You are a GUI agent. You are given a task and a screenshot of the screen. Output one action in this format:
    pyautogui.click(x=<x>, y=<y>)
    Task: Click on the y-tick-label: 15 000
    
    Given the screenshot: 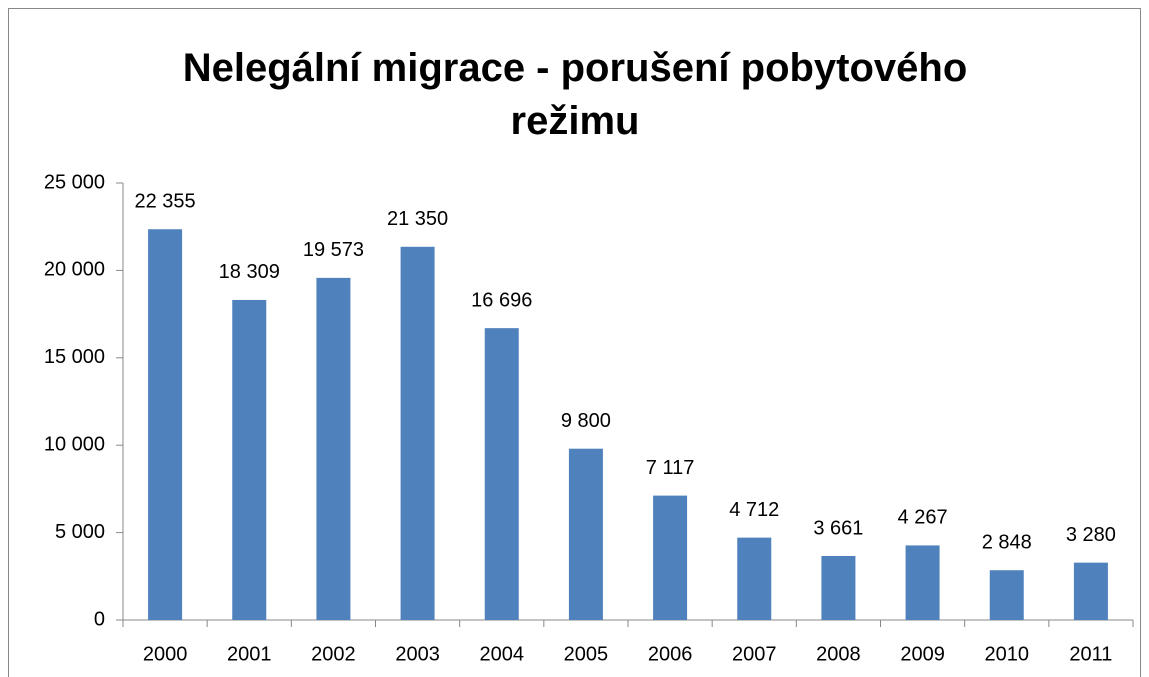 What is the action you would take?
    pyautogui.click(x=74, y=357)
    